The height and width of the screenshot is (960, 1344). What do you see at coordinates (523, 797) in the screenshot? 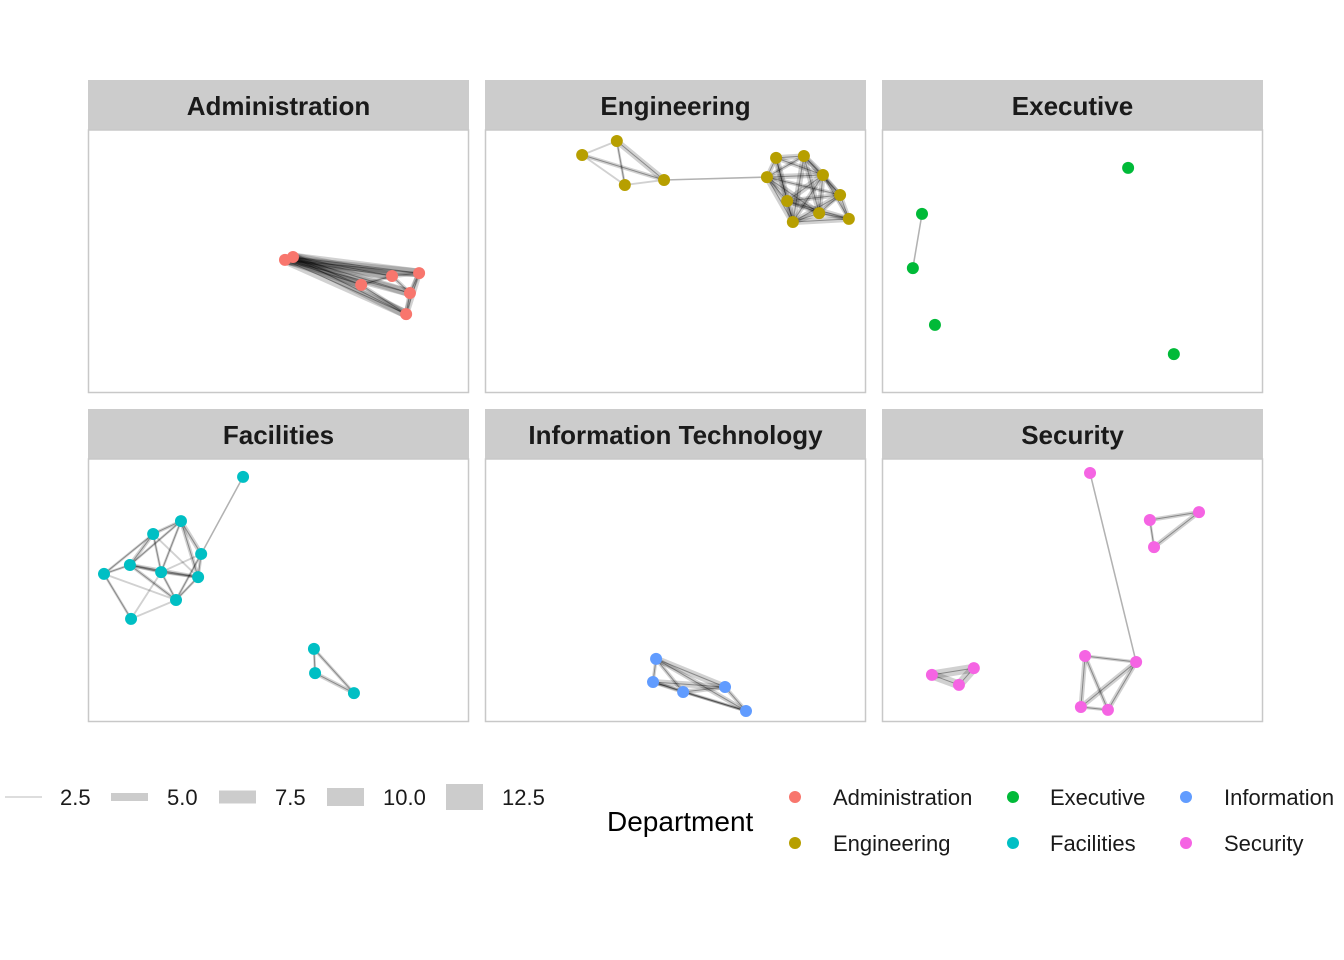
I see `width-legend-label: 12.5` at bounding box center [523, 797].